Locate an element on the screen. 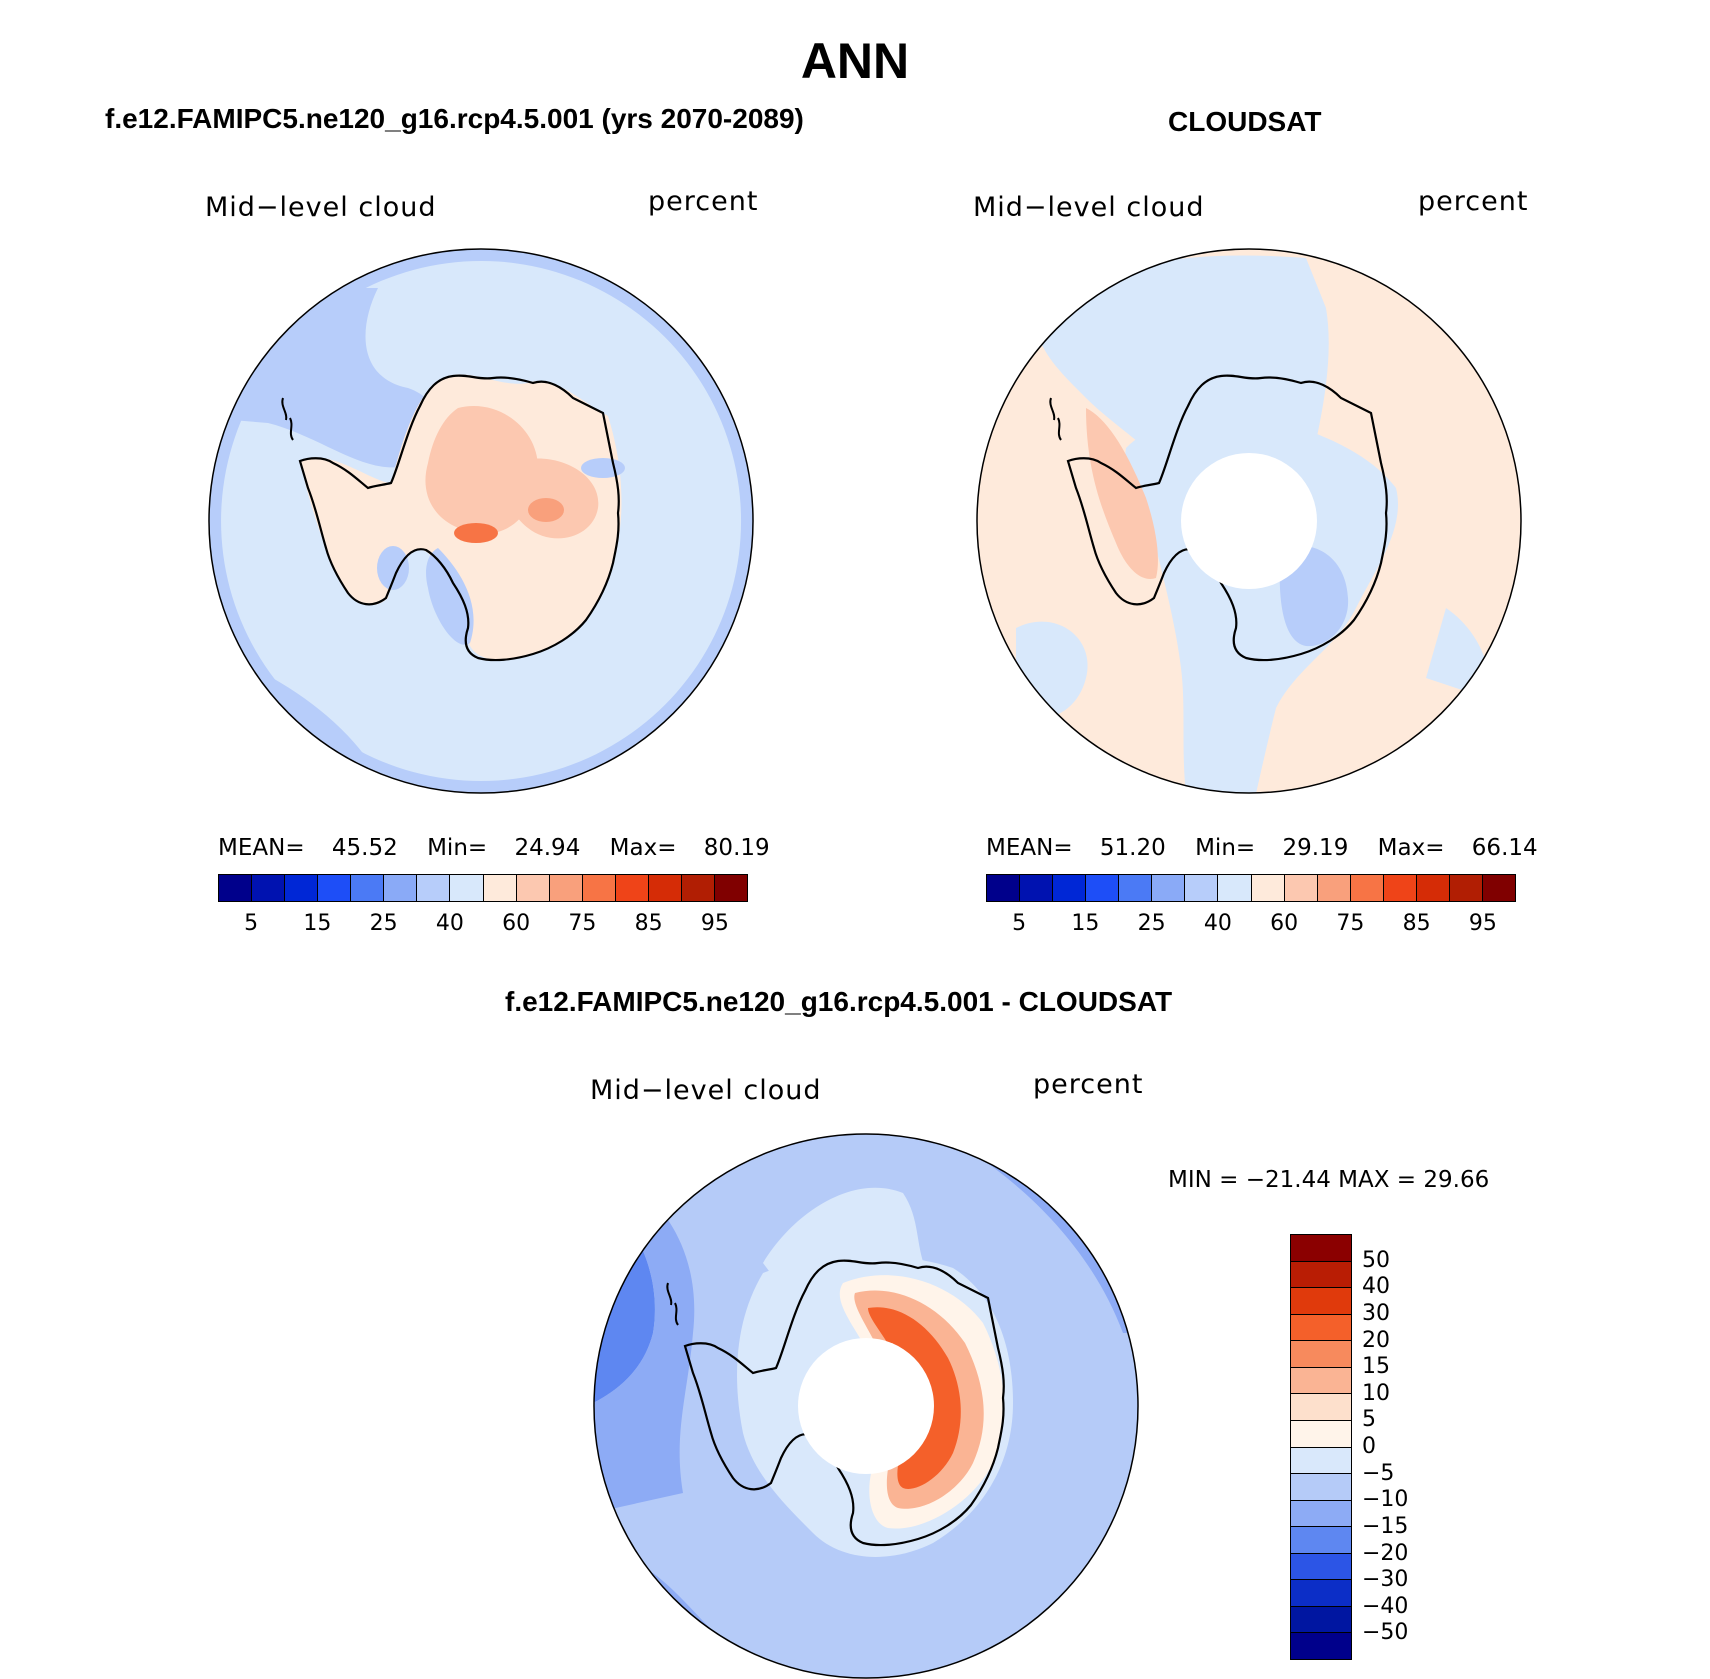  colorbar-tick-label: 50 is located at coordinates (1376, 1260).